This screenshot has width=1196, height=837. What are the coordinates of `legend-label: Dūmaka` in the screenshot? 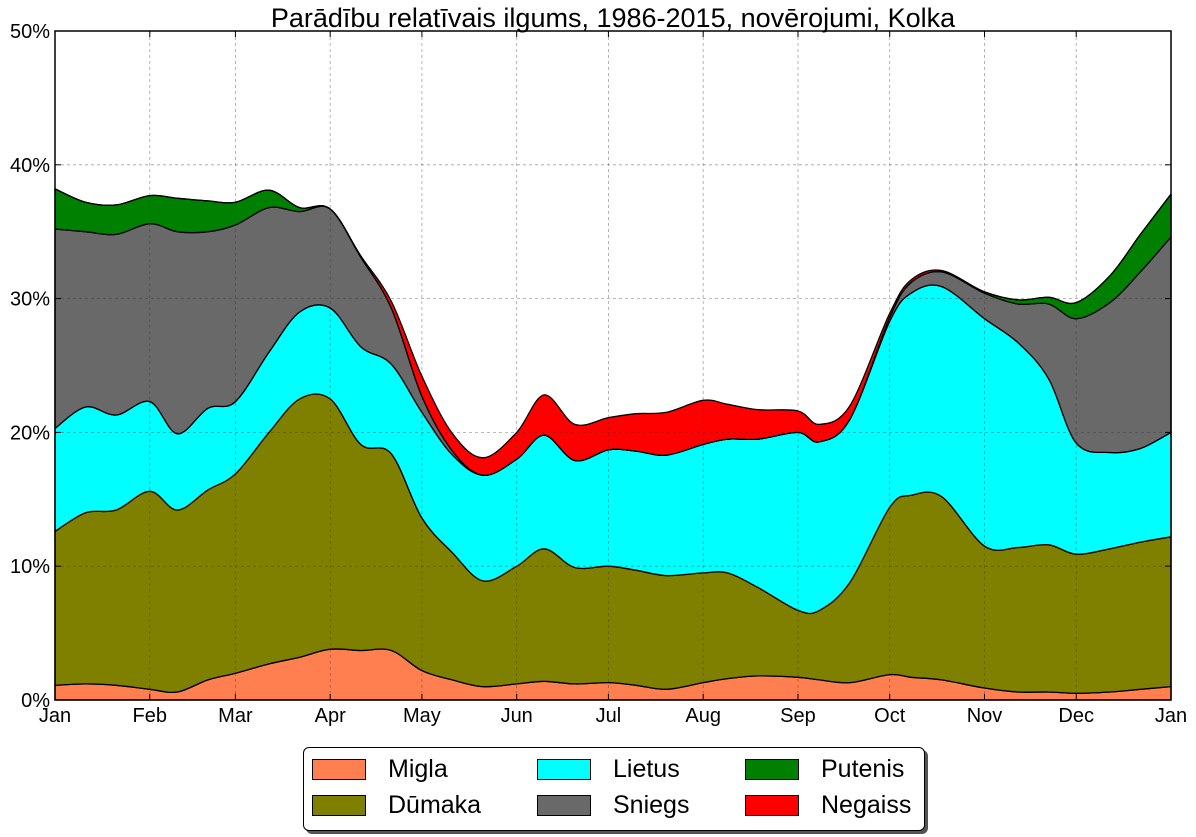 It's located at (435, 804).